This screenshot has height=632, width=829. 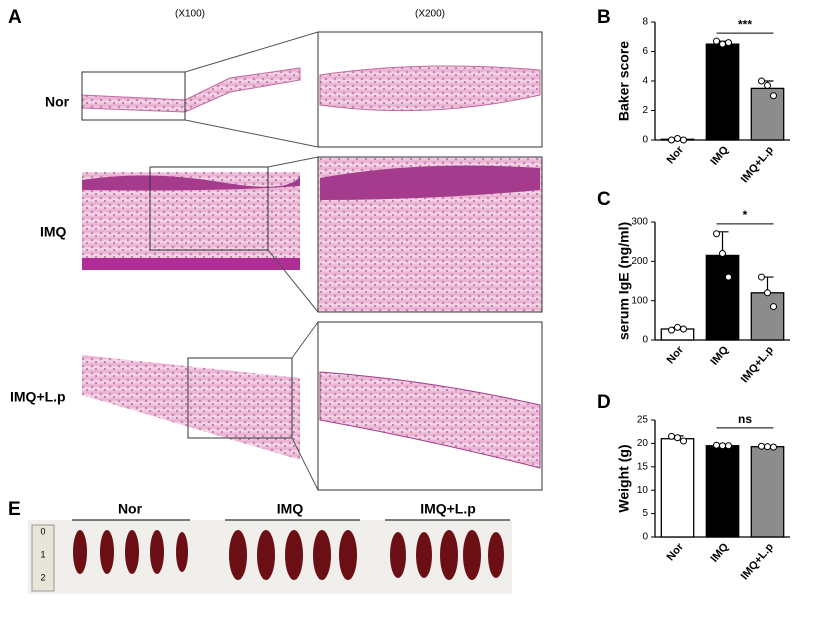 I want to click on y-tick-label: 20, so click(x=643, y=443).